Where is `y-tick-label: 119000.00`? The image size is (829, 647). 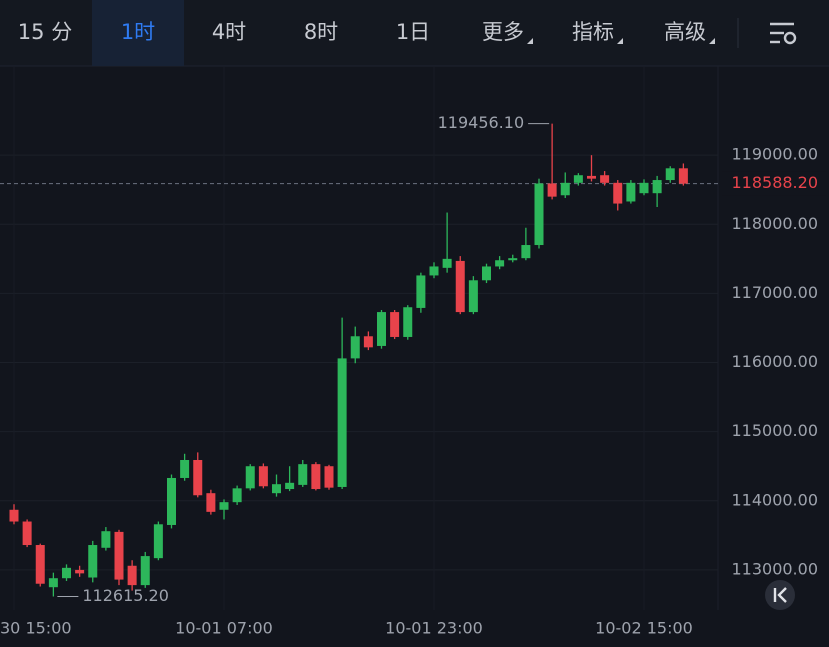
y-tick-label: 119000.00 is located at coordinates (774, 154).